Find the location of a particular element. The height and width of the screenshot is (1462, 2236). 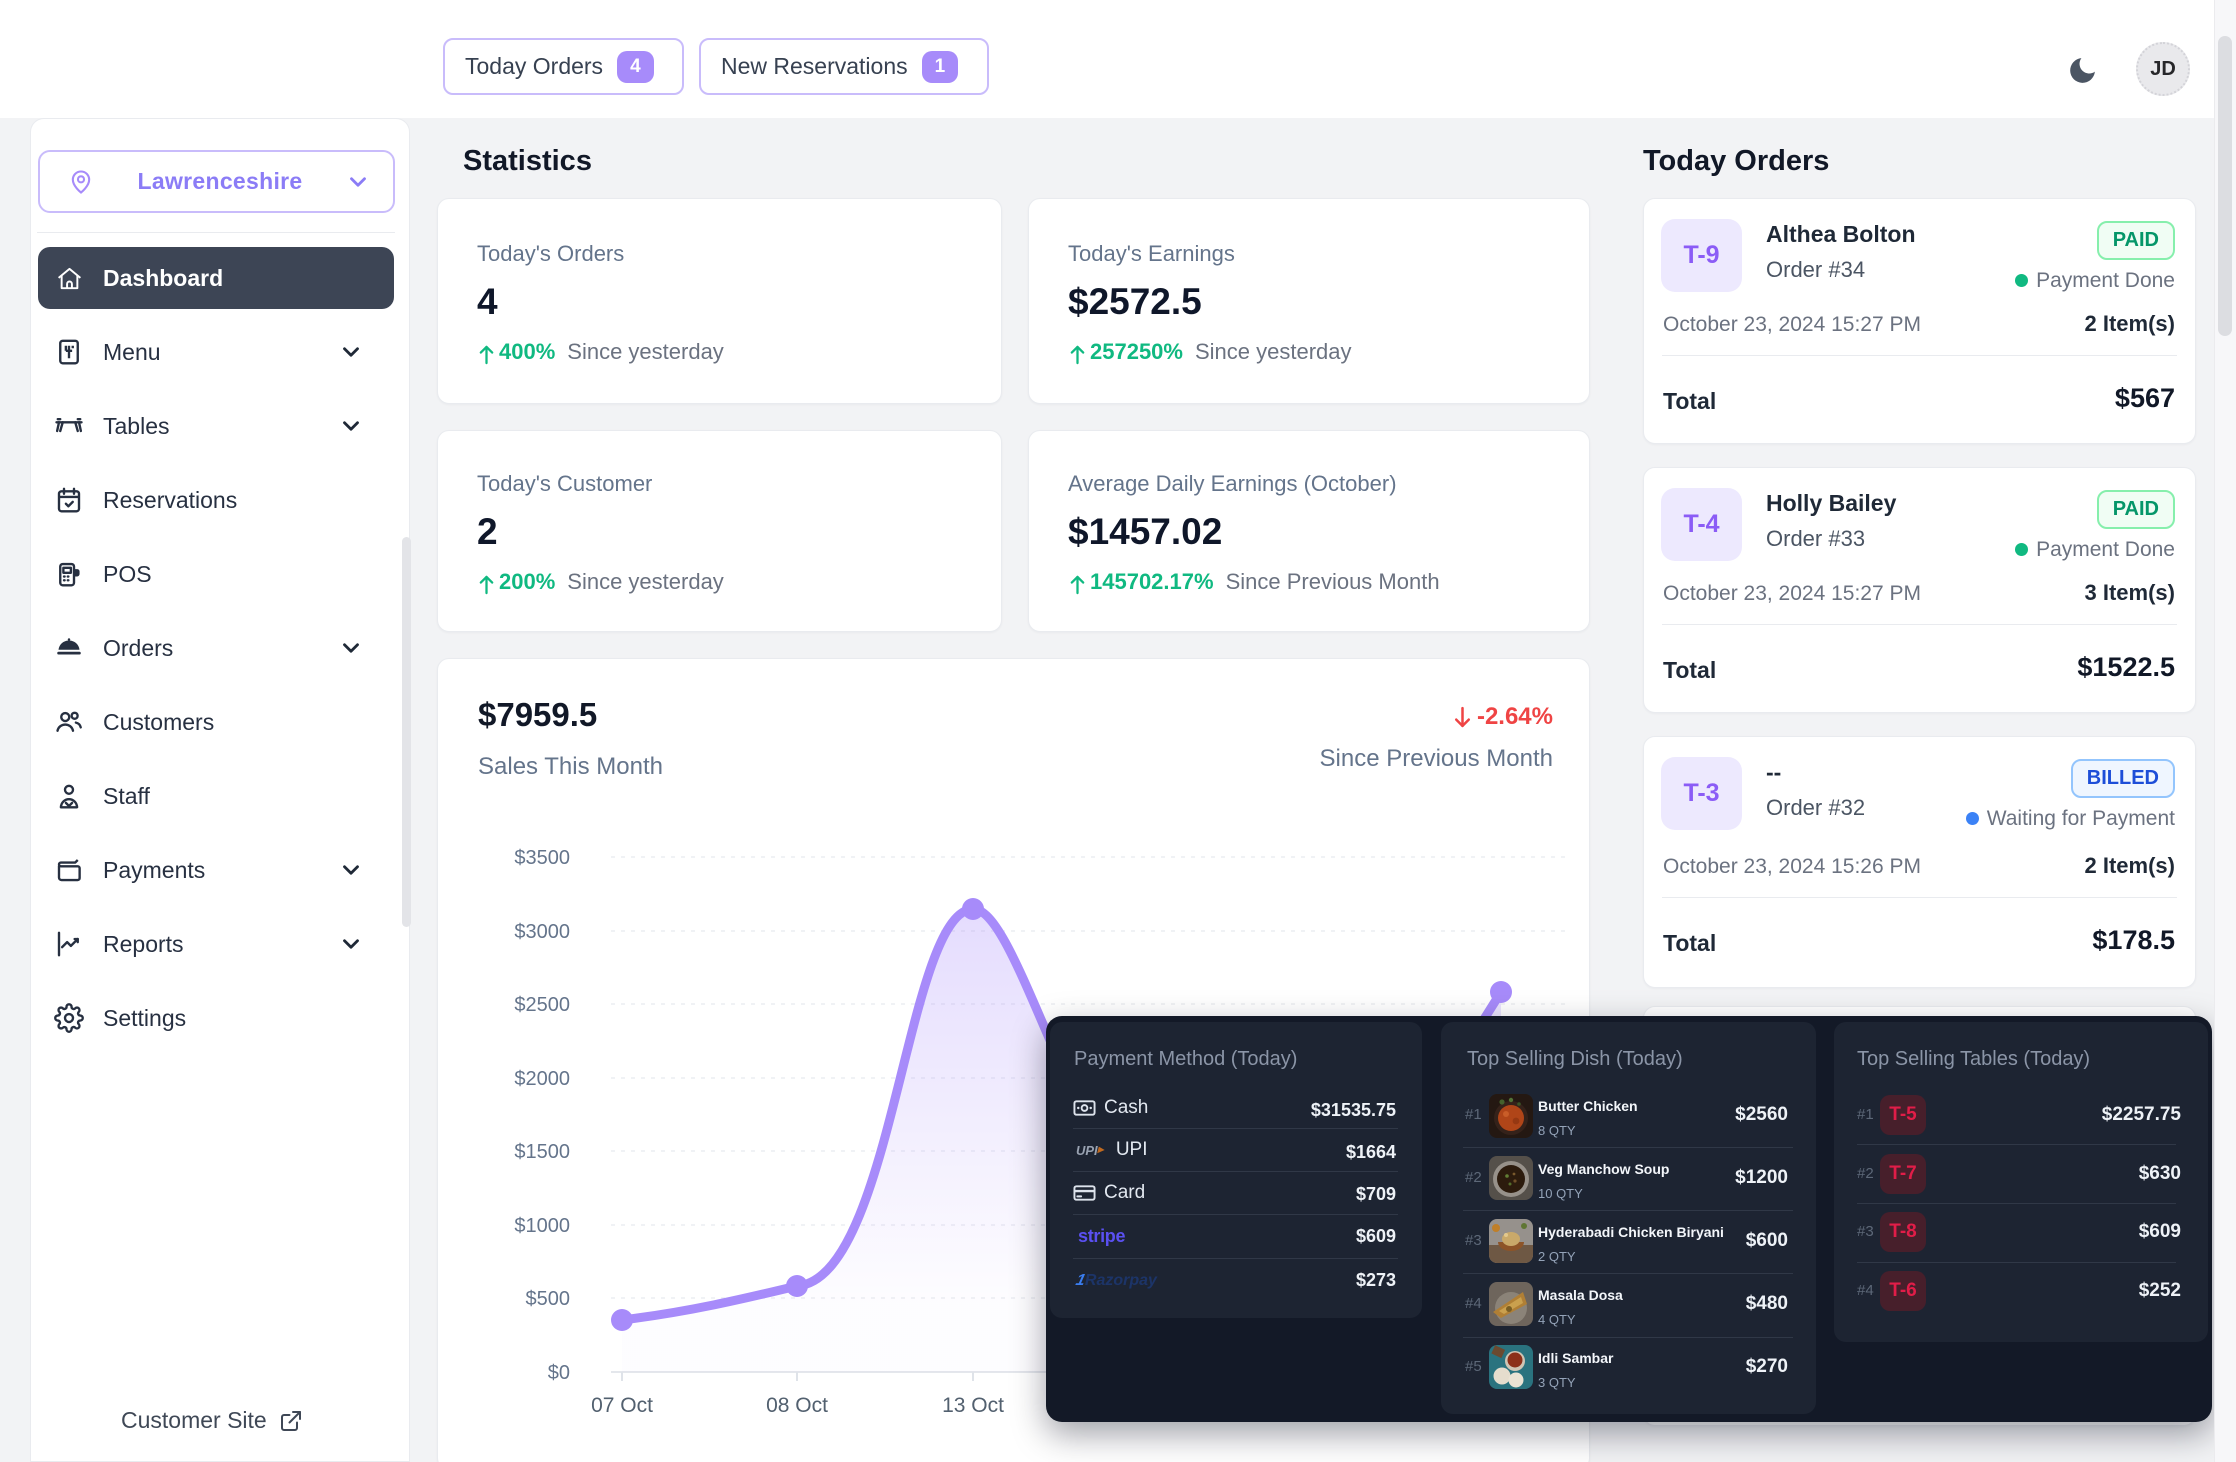

svg-text: $1500 is located at coordinates (542, 1152).